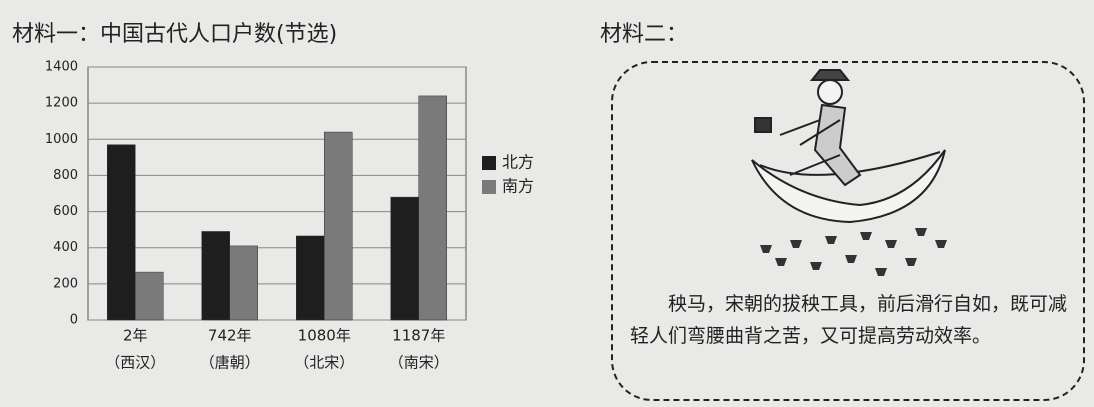  I want to click on x-tick-label: 2年, so click(135, 336).